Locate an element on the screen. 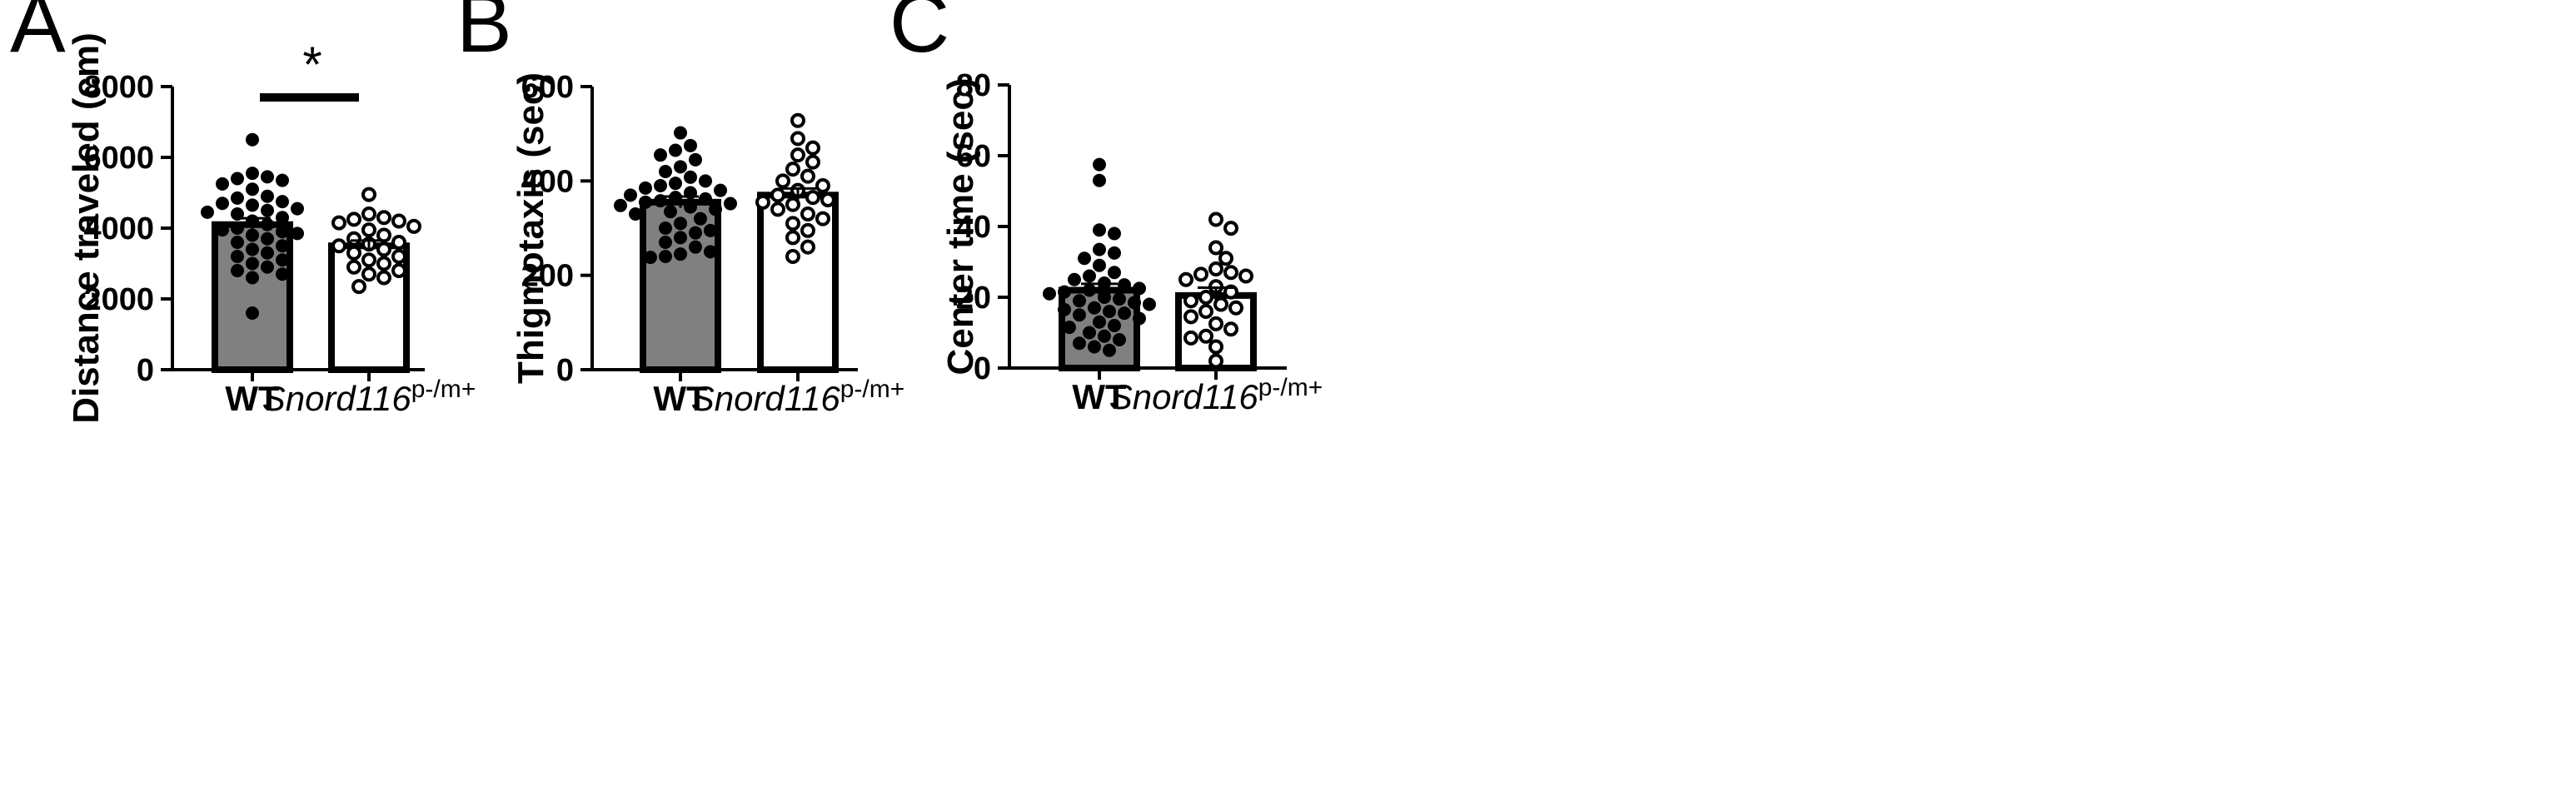  y-tick-label: 8000 is located at coordinates (118, 87).